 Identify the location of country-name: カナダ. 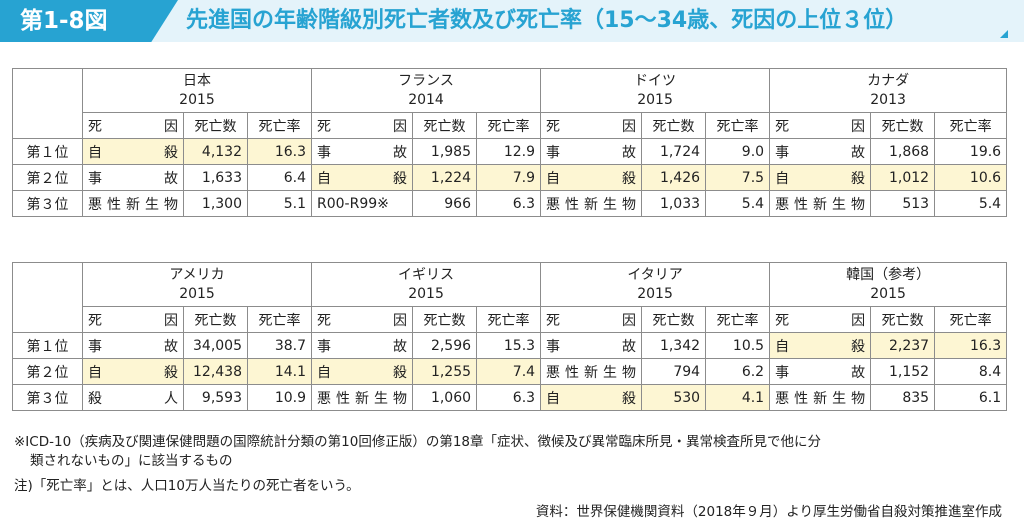
(888, 80).